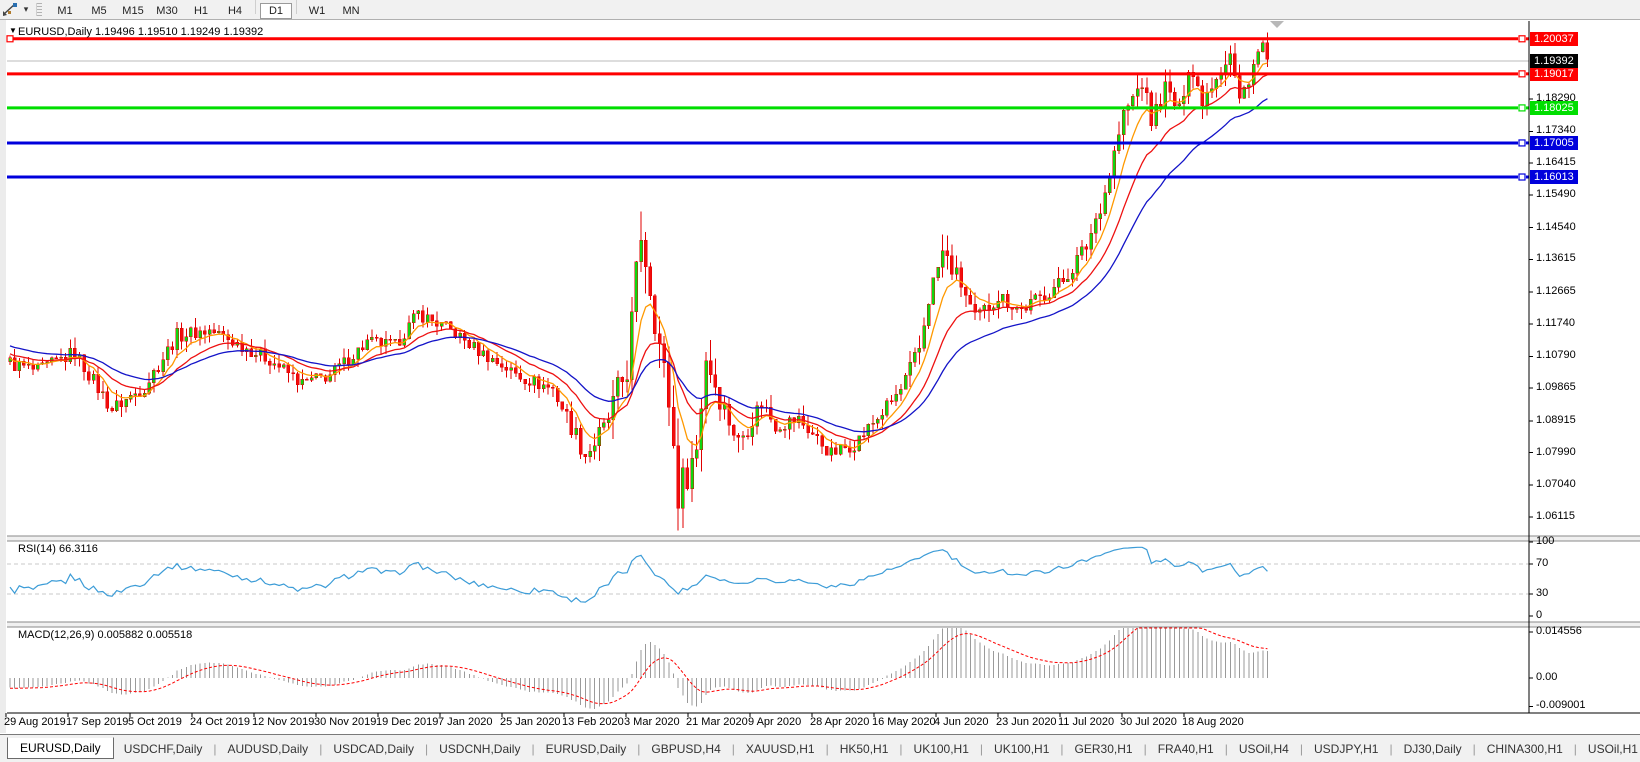  I want to click on top-toolbar: ▾ M1 M5 M15 M30 H1 H4 D1 W1 MN, so click(820, 10).